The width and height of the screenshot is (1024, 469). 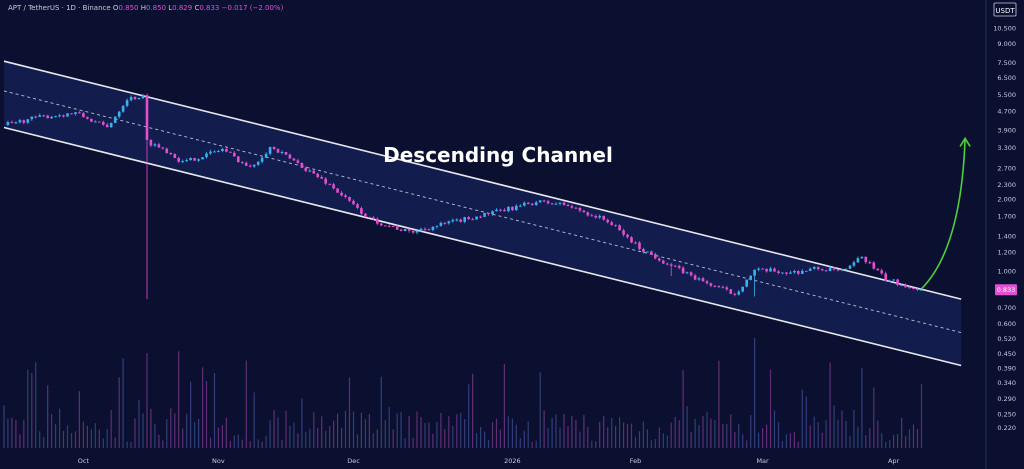 I want to click on x-tick-label: Feb, so click(x=636, y=461).